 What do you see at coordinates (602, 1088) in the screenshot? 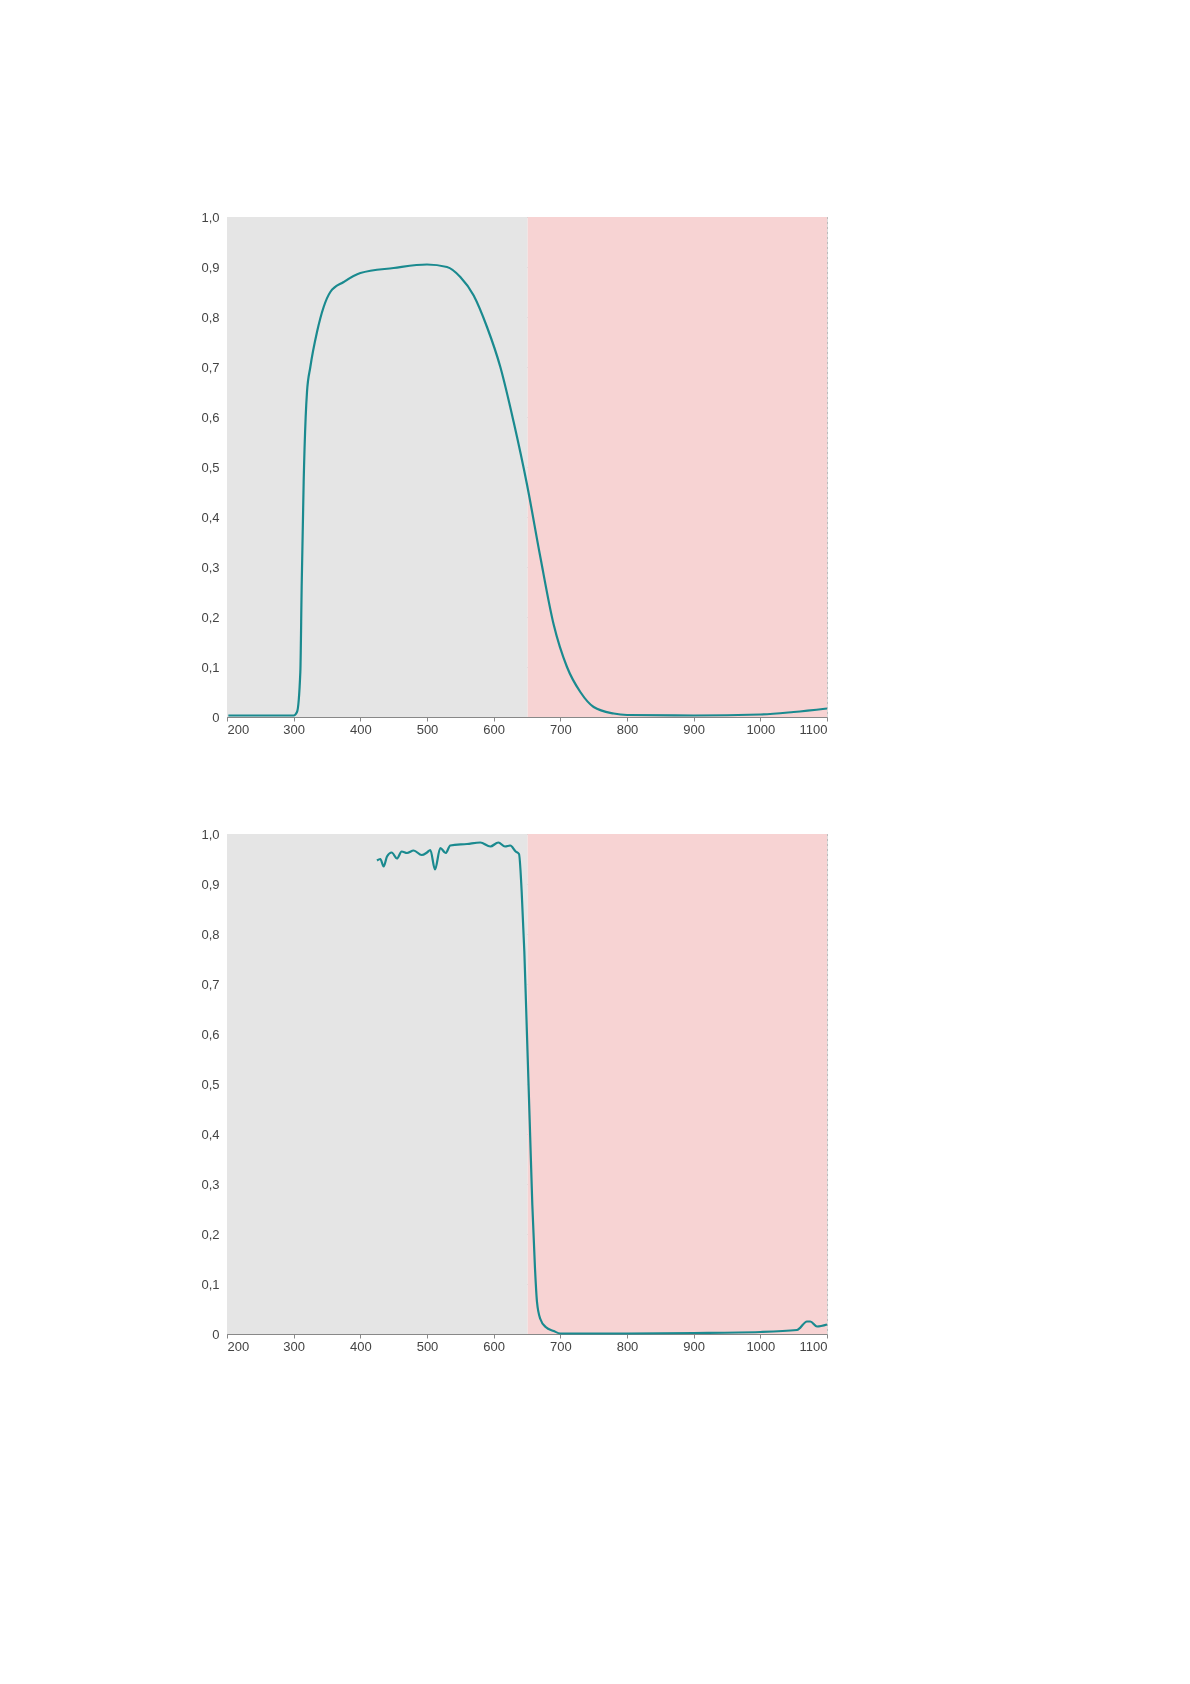
I see `line-series` at bounding box center [602, 1088].